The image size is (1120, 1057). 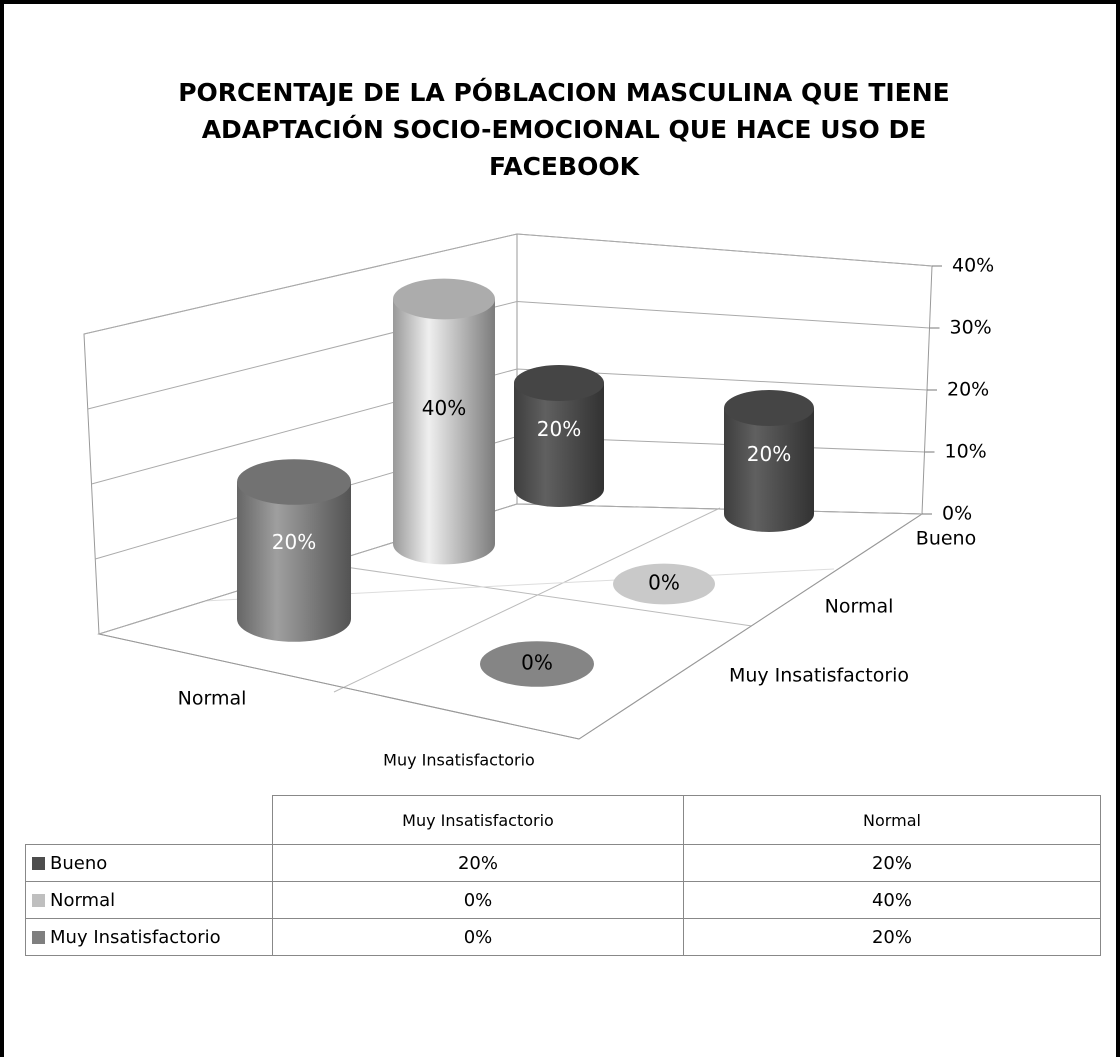 I want to click on legend-label: Muy Insatisfactorio, so click(x=135, y=937).